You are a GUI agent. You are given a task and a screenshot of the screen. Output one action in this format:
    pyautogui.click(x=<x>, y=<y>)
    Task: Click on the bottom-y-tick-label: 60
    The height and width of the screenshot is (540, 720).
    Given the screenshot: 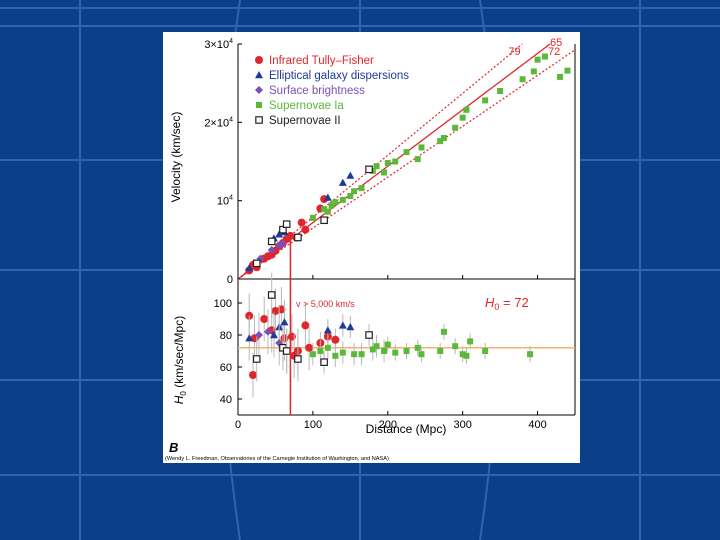 What is the action you would take?
    pyautogui.click(x=226, y=368)
    